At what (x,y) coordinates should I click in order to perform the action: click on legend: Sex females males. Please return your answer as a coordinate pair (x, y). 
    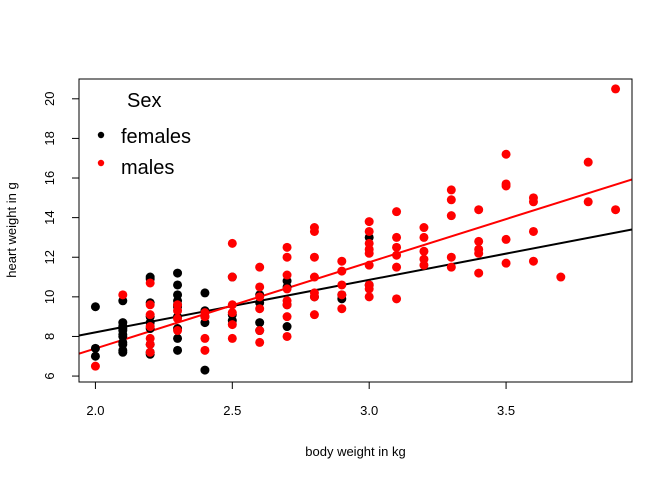
    Looking at the image, I should click on (144, 134).